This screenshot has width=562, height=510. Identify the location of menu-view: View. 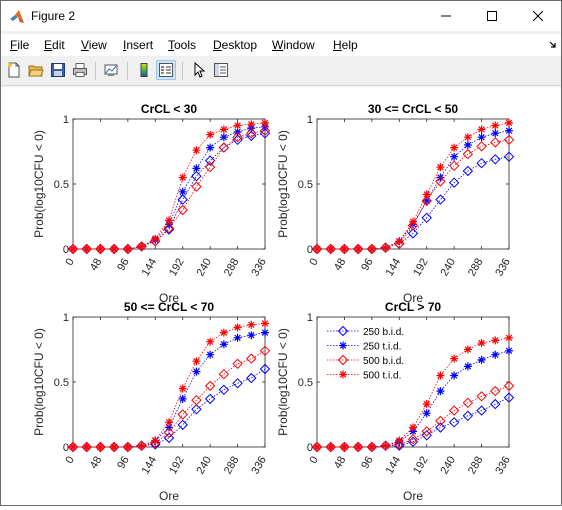
(94, 45).